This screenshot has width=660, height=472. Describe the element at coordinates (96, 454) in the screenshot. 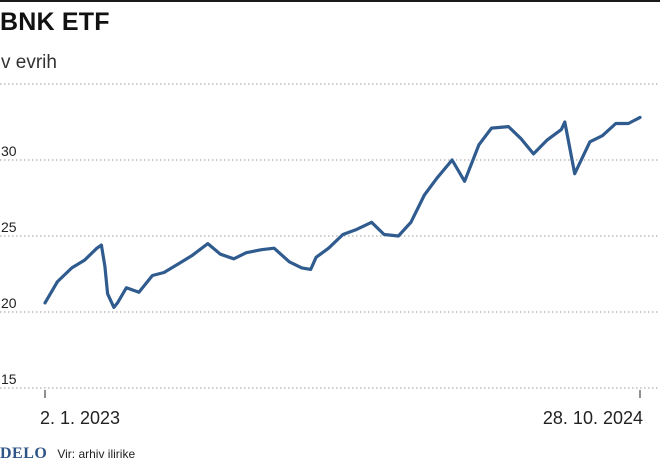

I see `source-note: Vir: arhiv ilirike` at that location.